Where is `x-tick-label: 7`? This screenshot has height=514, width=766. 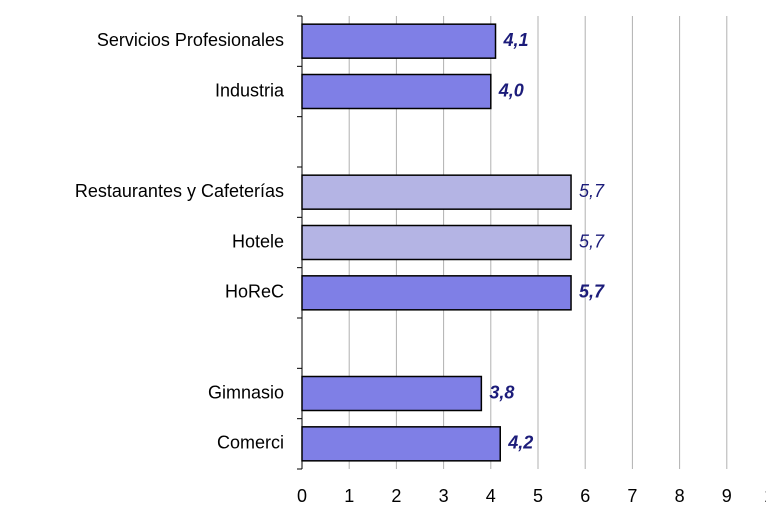 x-tick-label: 7 is located at coordinates (632, 496).